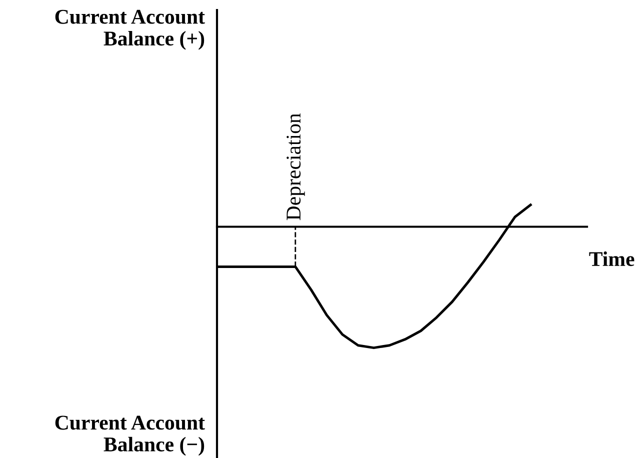  What do you see at coordinates (130, 436) in the screenshot?
I see `text: Current Account Balance (−)` at bounding box center [130, 436].